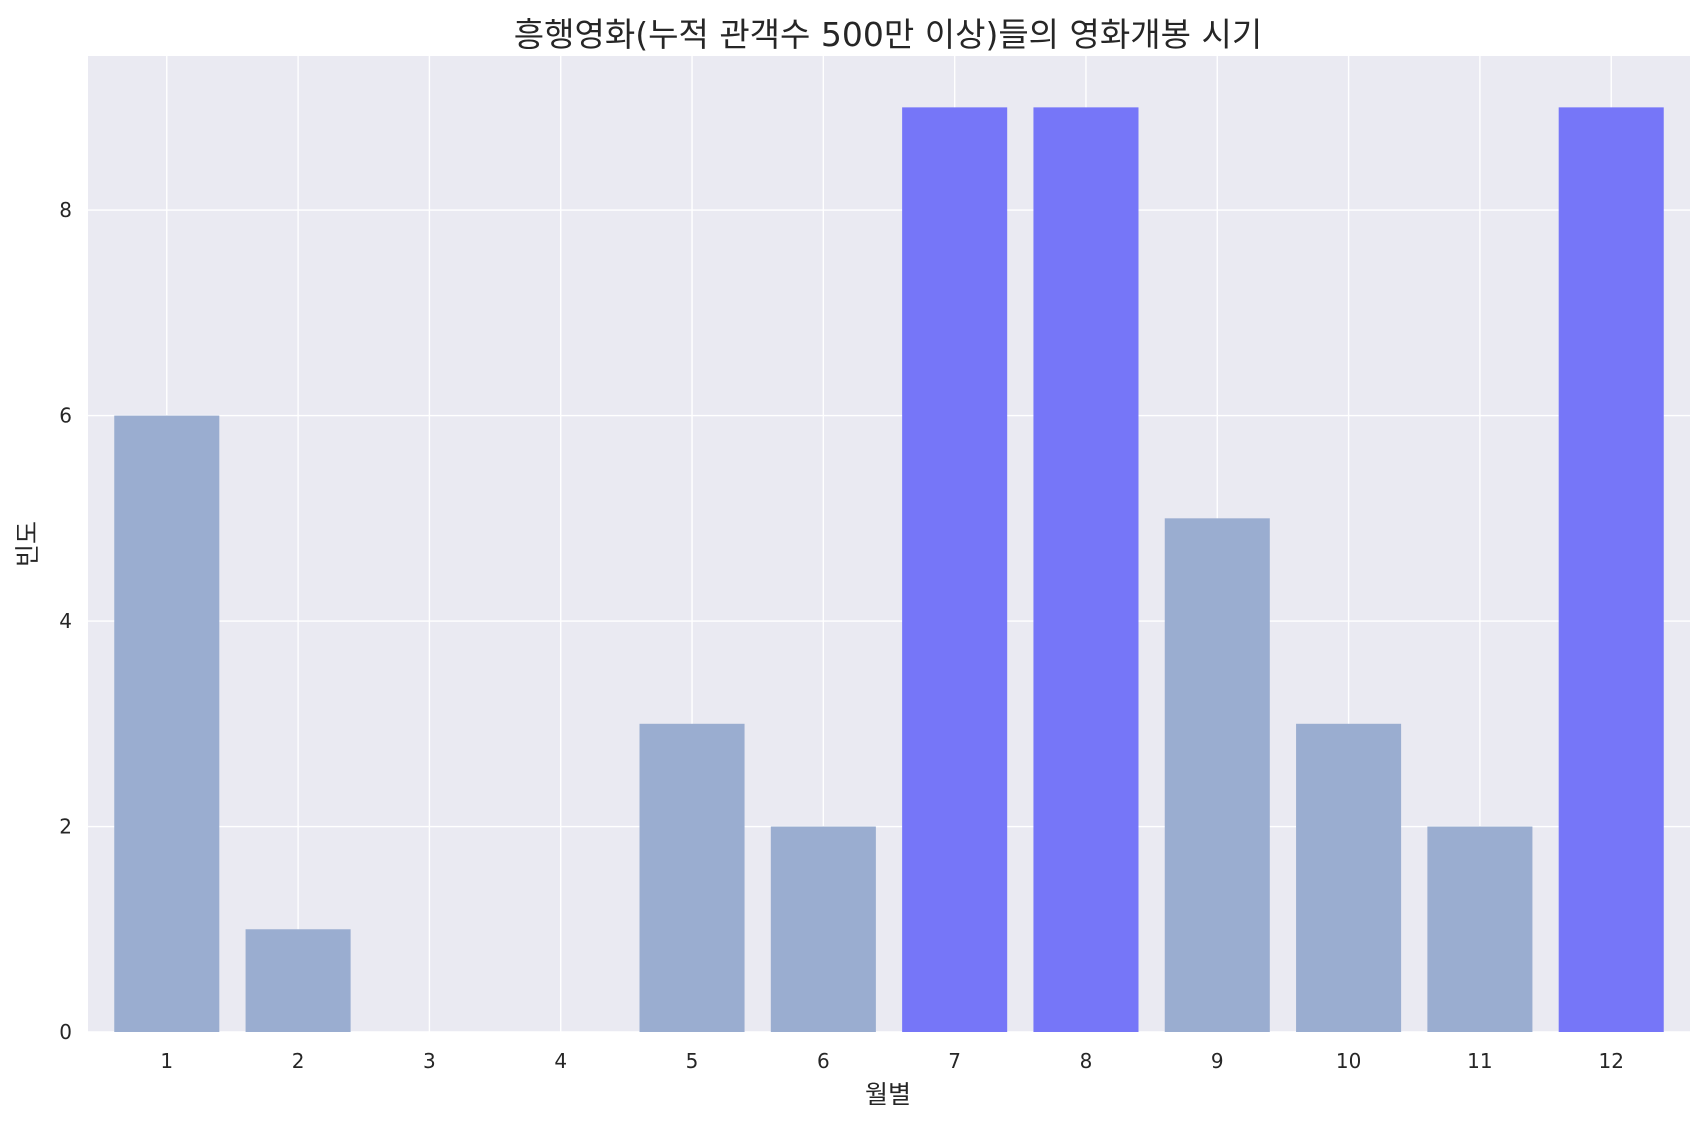  I want to click on y-tick-label: 8, so click(65, 210).